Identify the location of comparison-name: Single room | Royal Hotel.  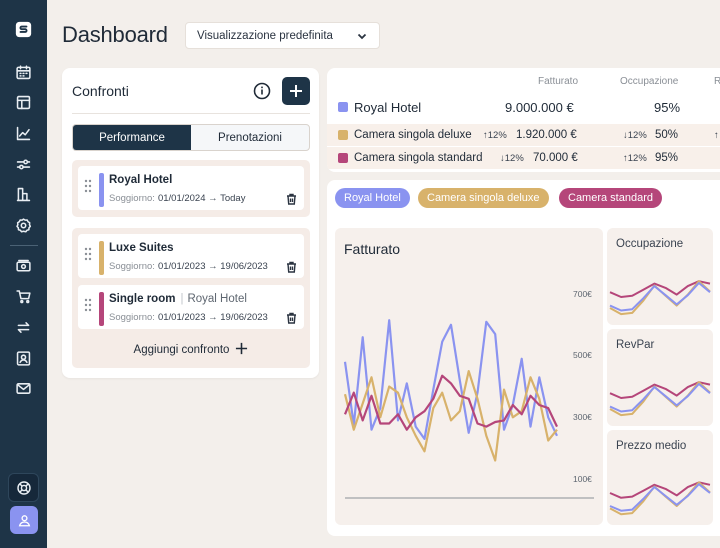
(178, 299).